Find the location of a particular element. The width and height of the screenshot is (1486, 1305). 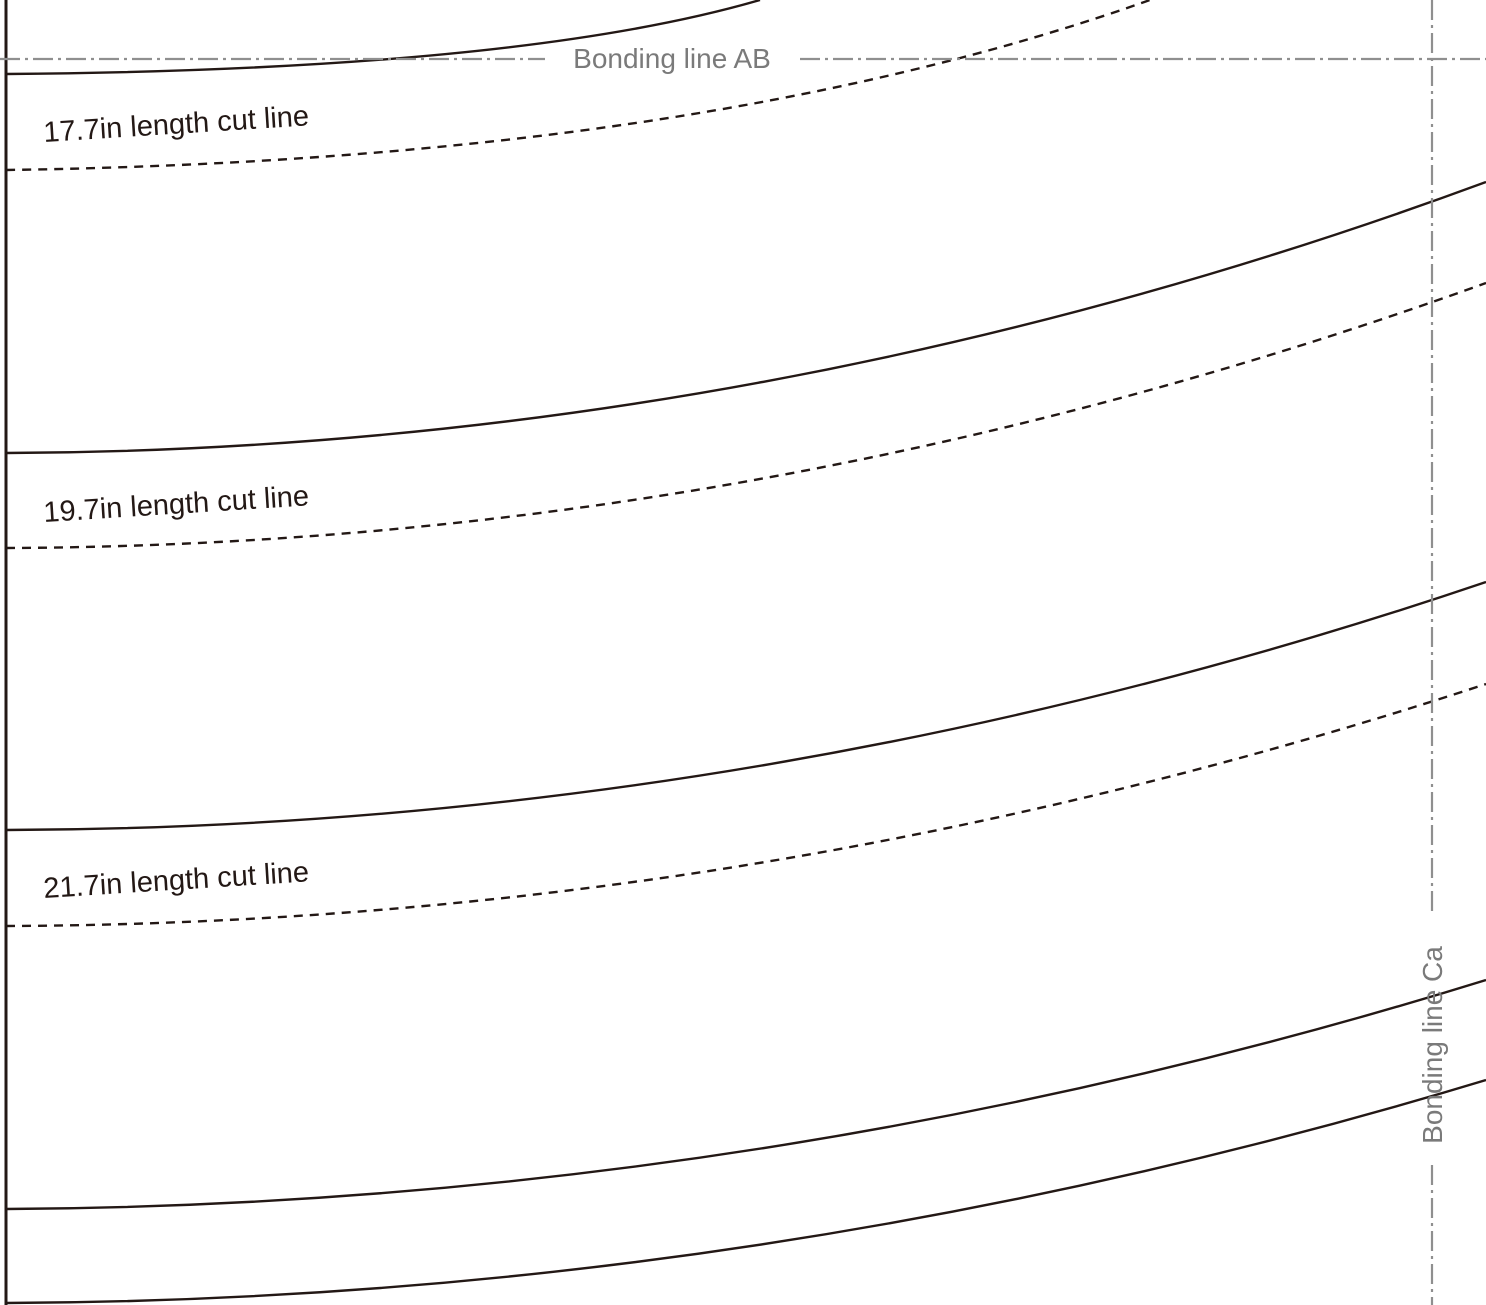

cut-line-label-17-7: 17.7in length cut line is located at coordinates (176, 124).